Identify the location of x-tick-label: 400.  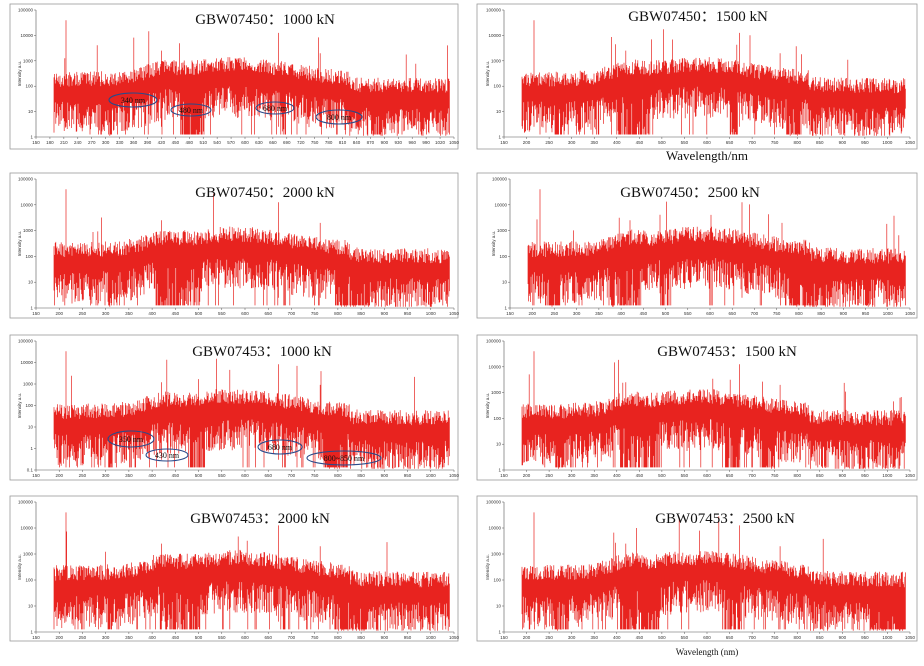
(617, 142).